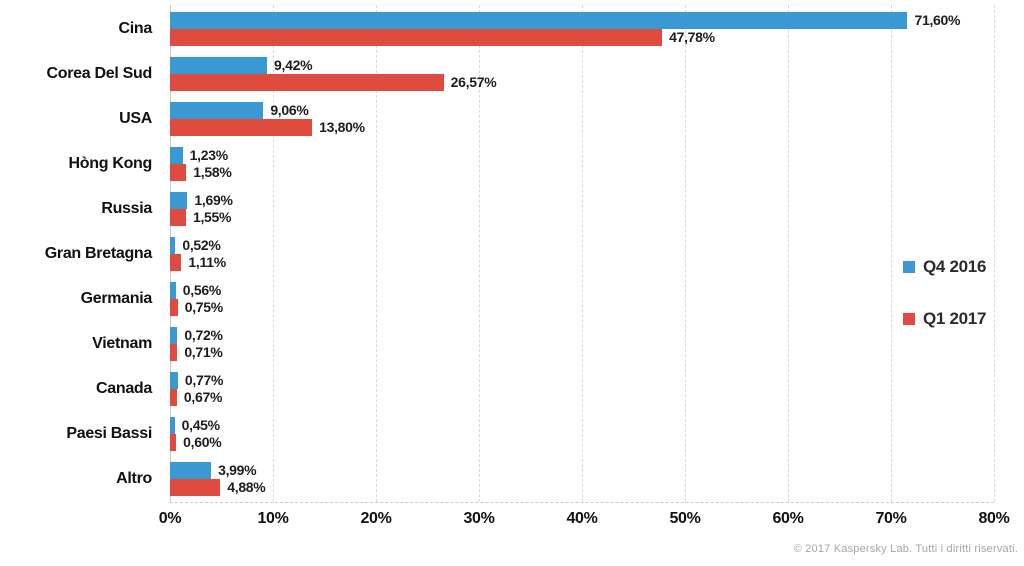 Image resolution: width=1024 pixels, height=566 pixels. I want to click on x-axis: 0% 10% 20% 30% 40% 50% 60% 70% 80%, so click(512, 524).